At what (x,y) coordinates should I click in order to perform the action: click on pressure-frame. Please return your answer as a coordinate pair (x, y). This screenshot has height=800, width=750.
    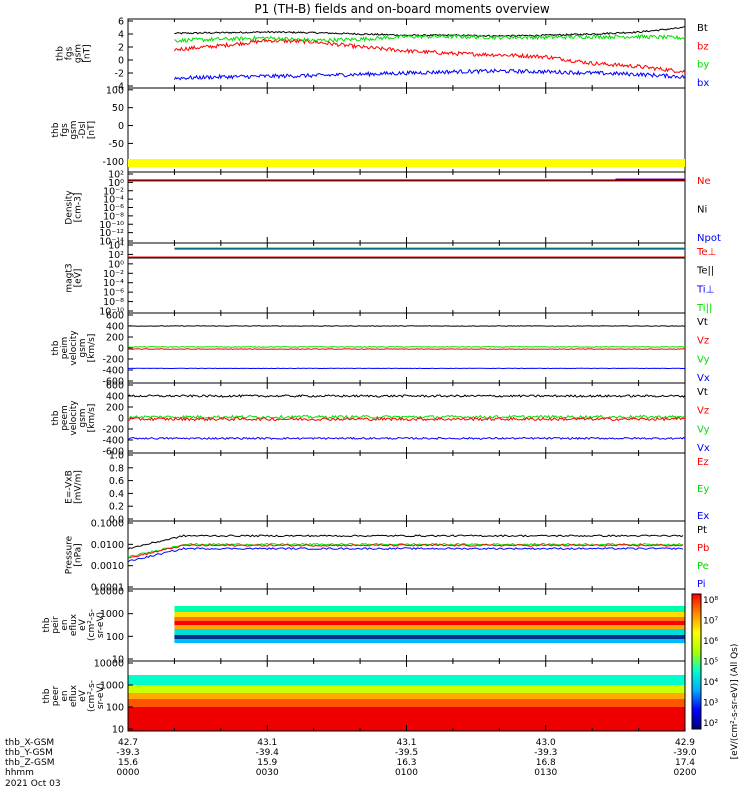
    Looking at the image, I should click on (406, 555).